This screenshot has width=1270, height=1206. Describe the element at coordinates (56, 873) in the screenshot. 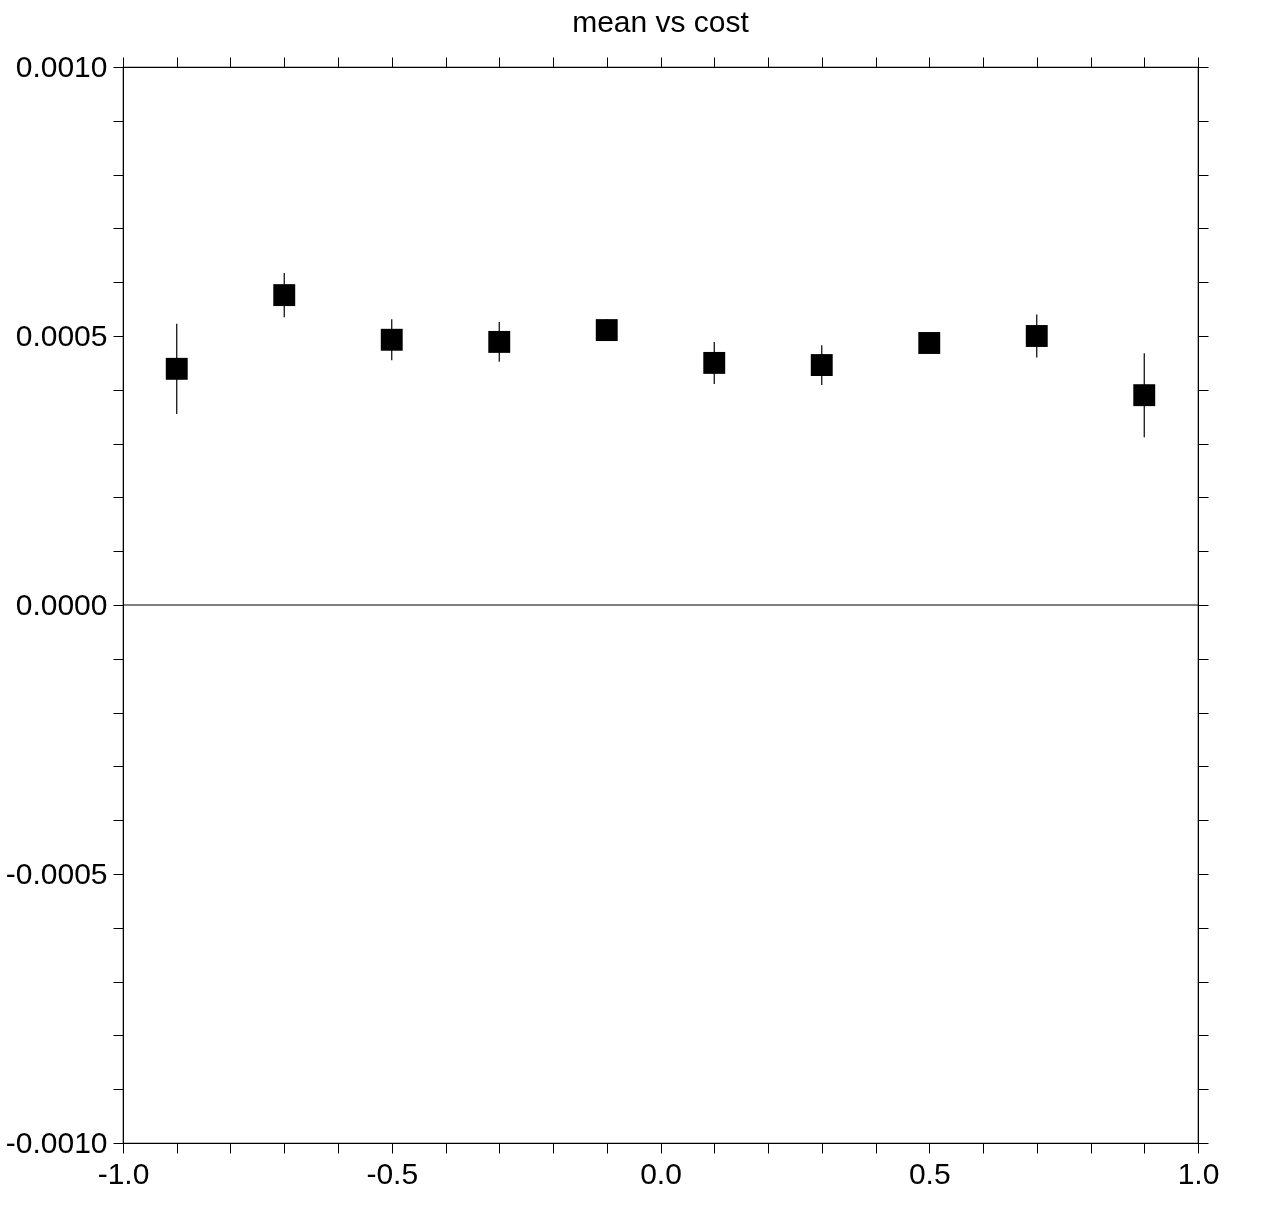

I see `y-tick-label: -0.0005` at that location.